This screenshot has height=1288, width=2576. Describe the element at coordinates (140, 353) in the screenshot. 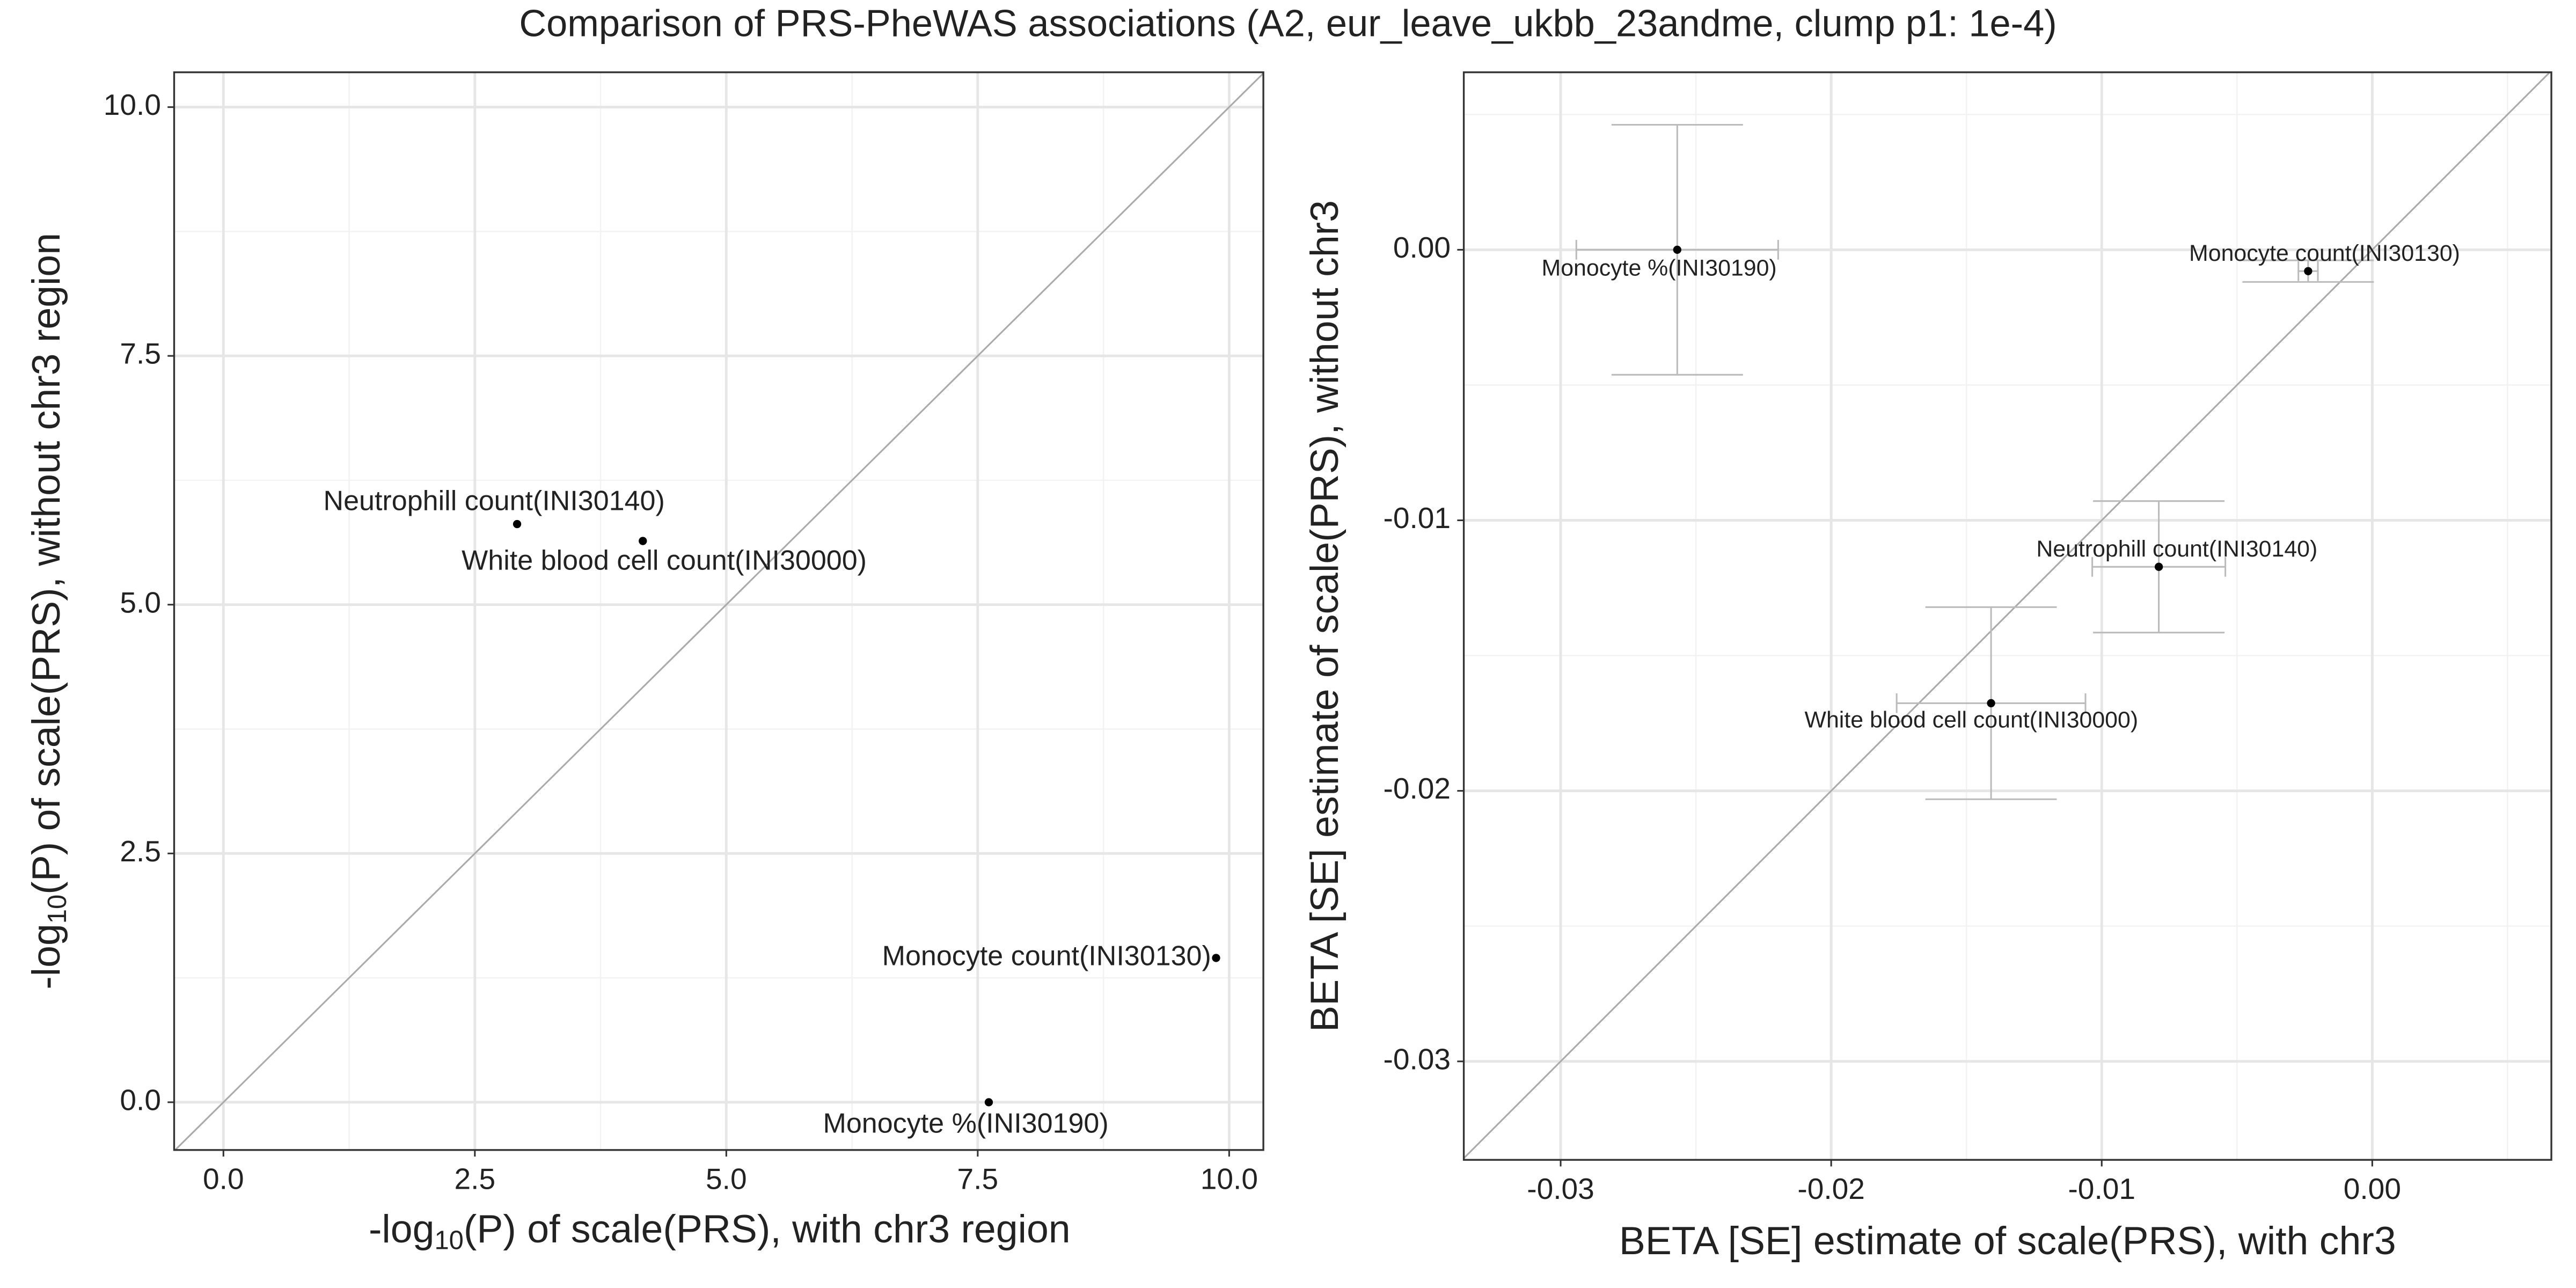

I see `y-tick-label: 7.5` at that location.